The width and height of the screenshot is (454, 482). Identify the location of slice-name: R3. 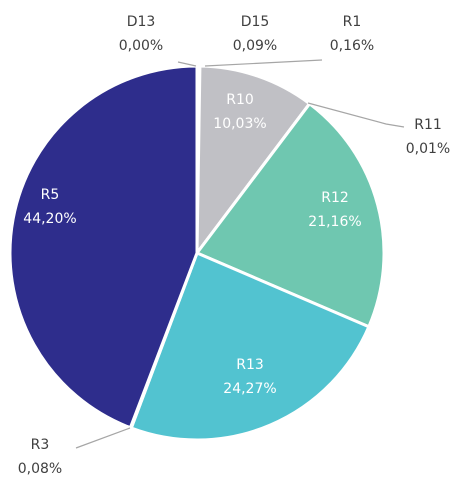
(40, 445).